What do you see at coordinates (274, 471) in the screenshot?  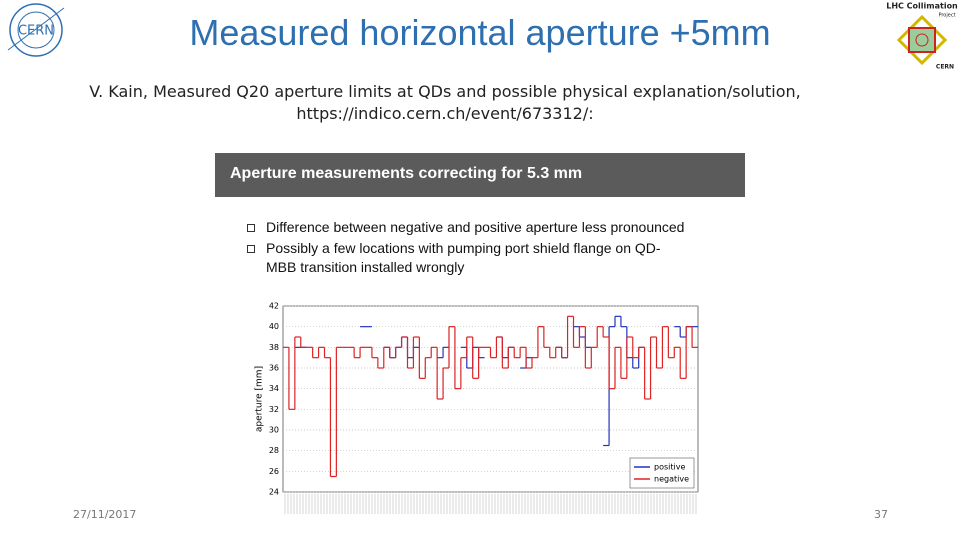 I see `y-tick-label: 26` at bounding box center [274, 471].